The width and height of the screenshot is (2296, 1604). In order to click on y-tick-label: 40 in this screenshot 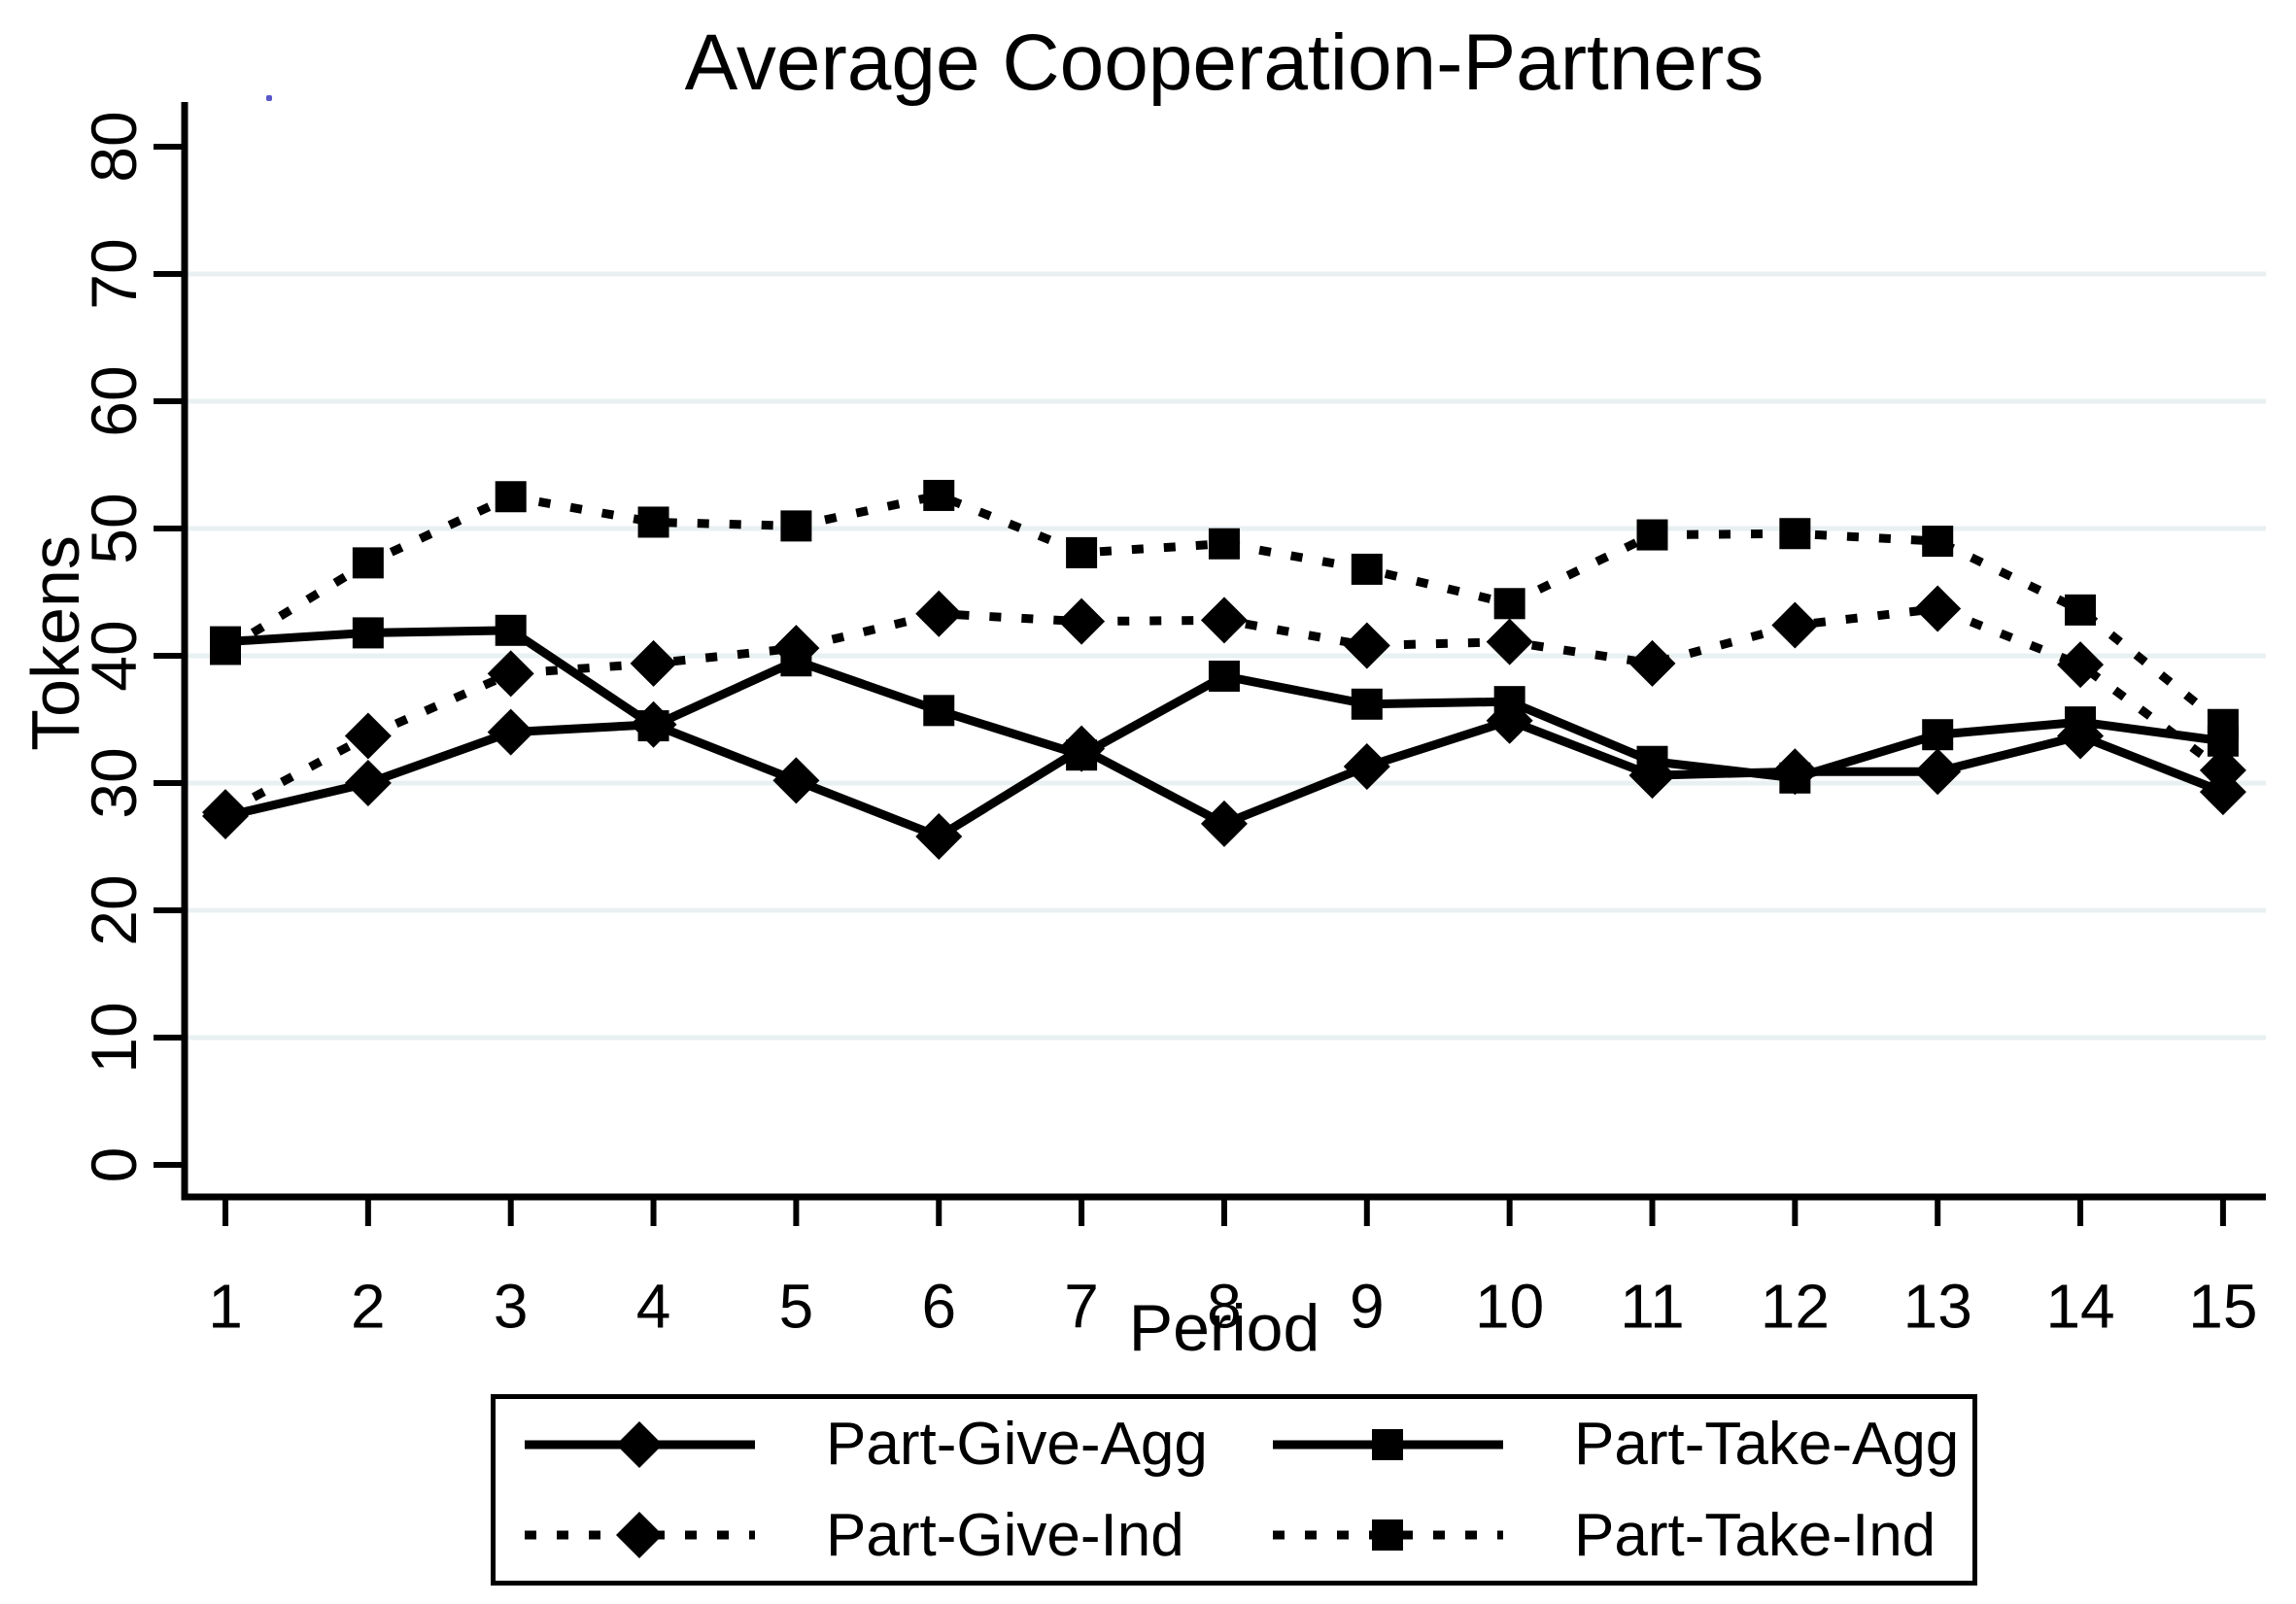, I will do `click(114, 655)`.